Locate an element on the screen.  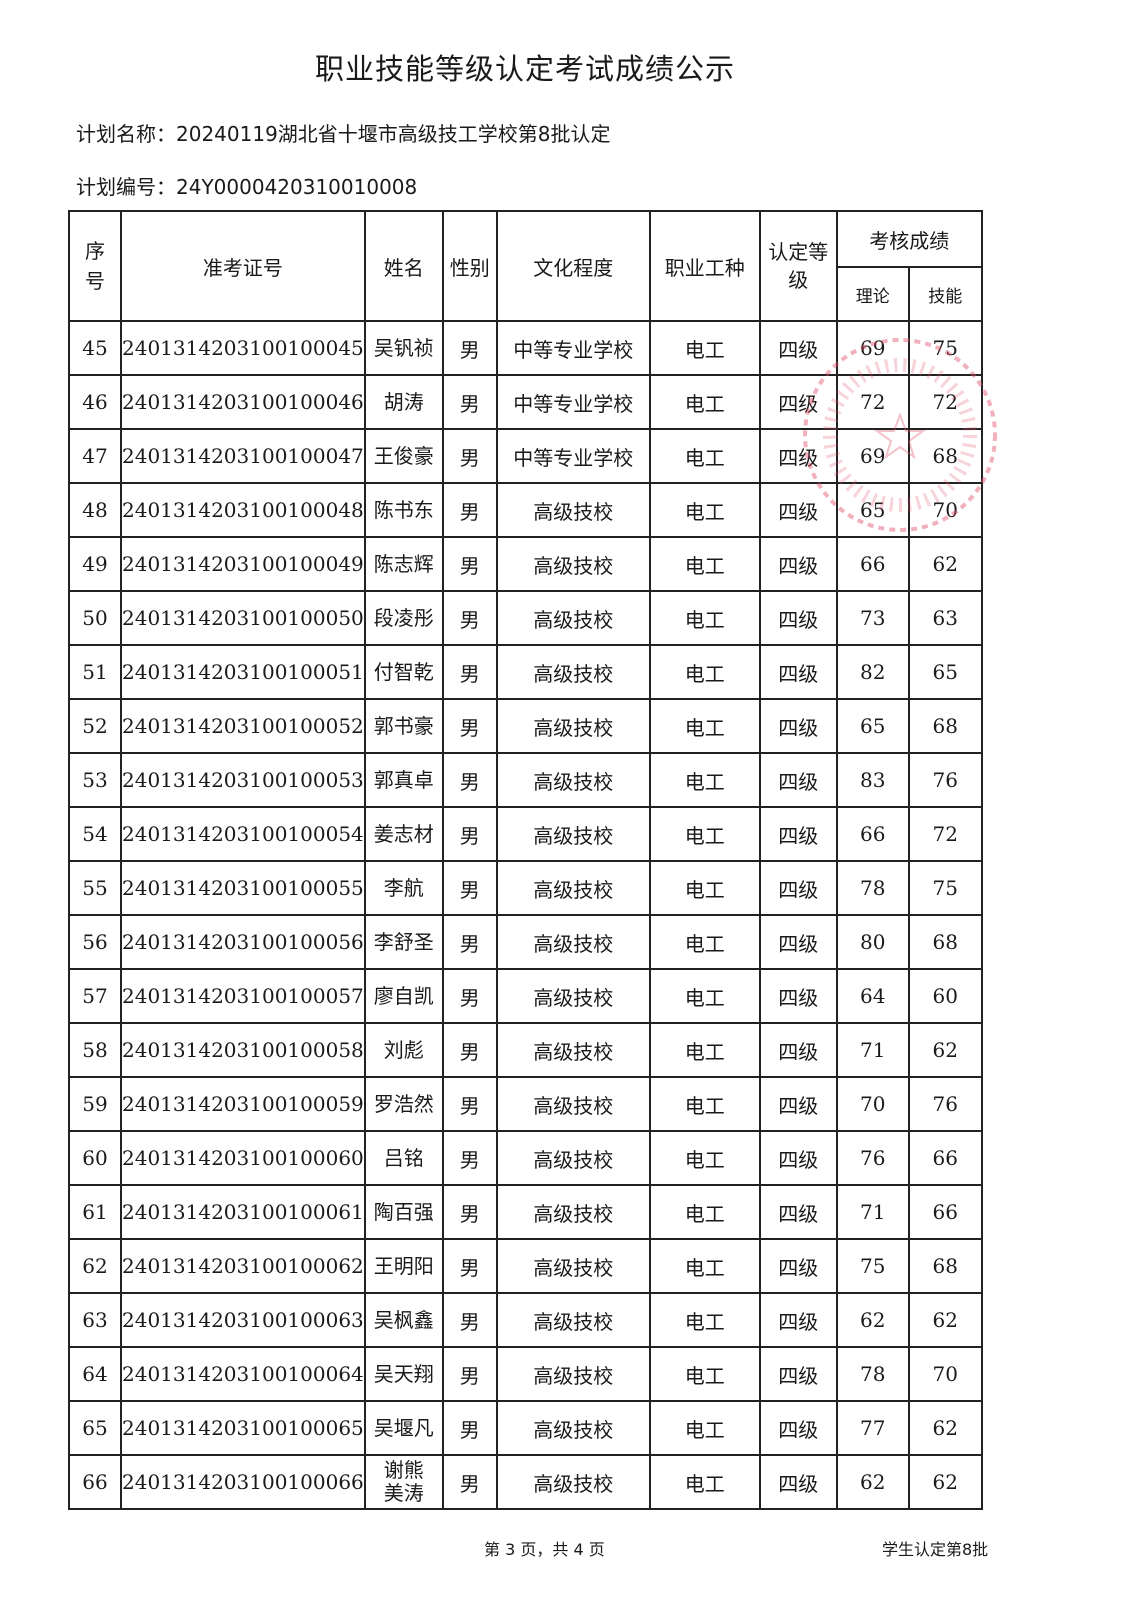
header-name: 姓名 is located at coordinates (403, 266).